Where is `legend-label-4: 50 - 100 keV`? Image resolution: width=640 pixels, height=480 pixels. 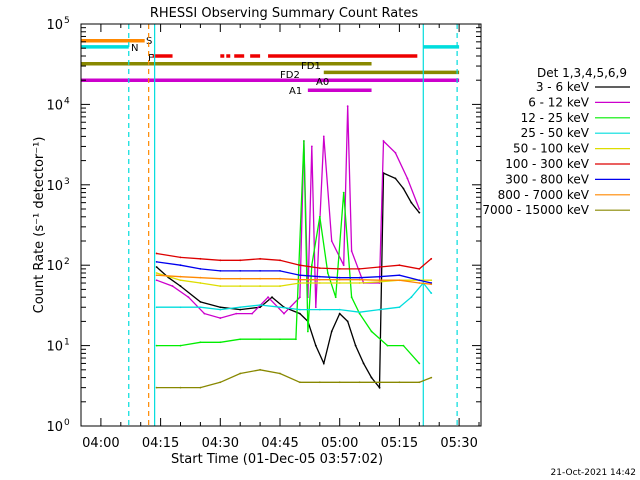
legend-label-4: 50 - 100 keV is located at coordinates (551, 149).